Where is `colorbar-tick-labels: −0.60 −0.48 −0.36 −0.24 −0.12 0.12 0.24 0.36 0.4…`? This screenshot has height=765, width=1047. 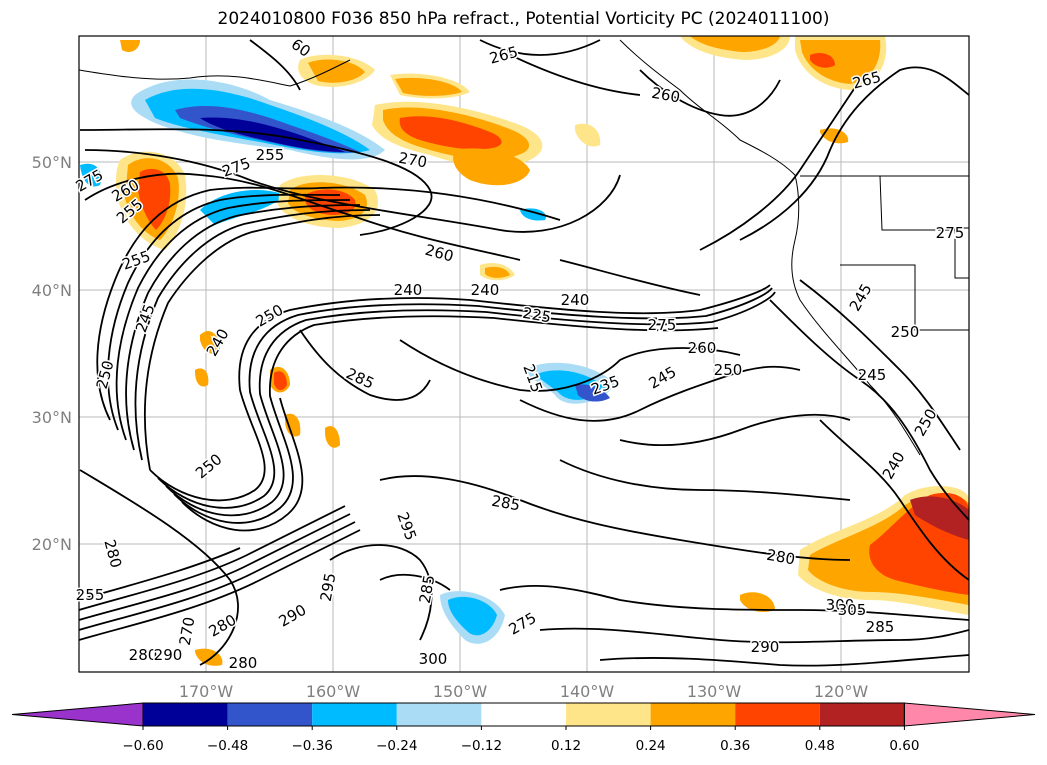
colorbar-tick-labels: −0.60 −0.48 −0.36 −0.24 −0.12 0.12 0.24 0.36 0.4… is located at coordinates (520, 740).